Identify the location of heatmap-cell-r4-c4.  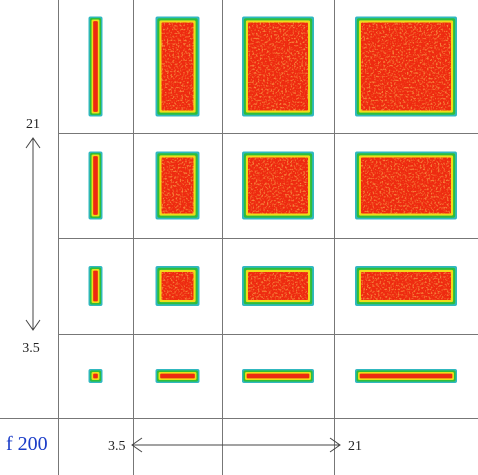
(406, 376).